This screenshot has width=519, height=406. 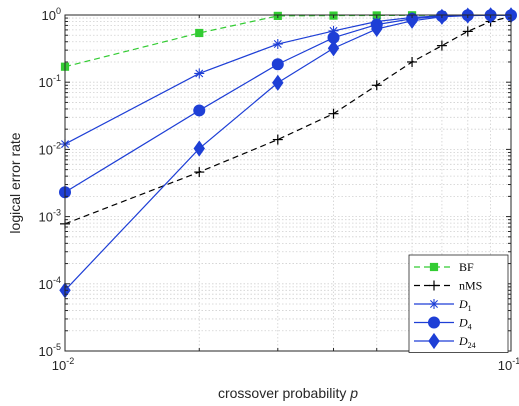 What do you see at coordinates (470, 286) in the screenshot?
I see `legend-label: nMS` at bounding box center [470, 286].